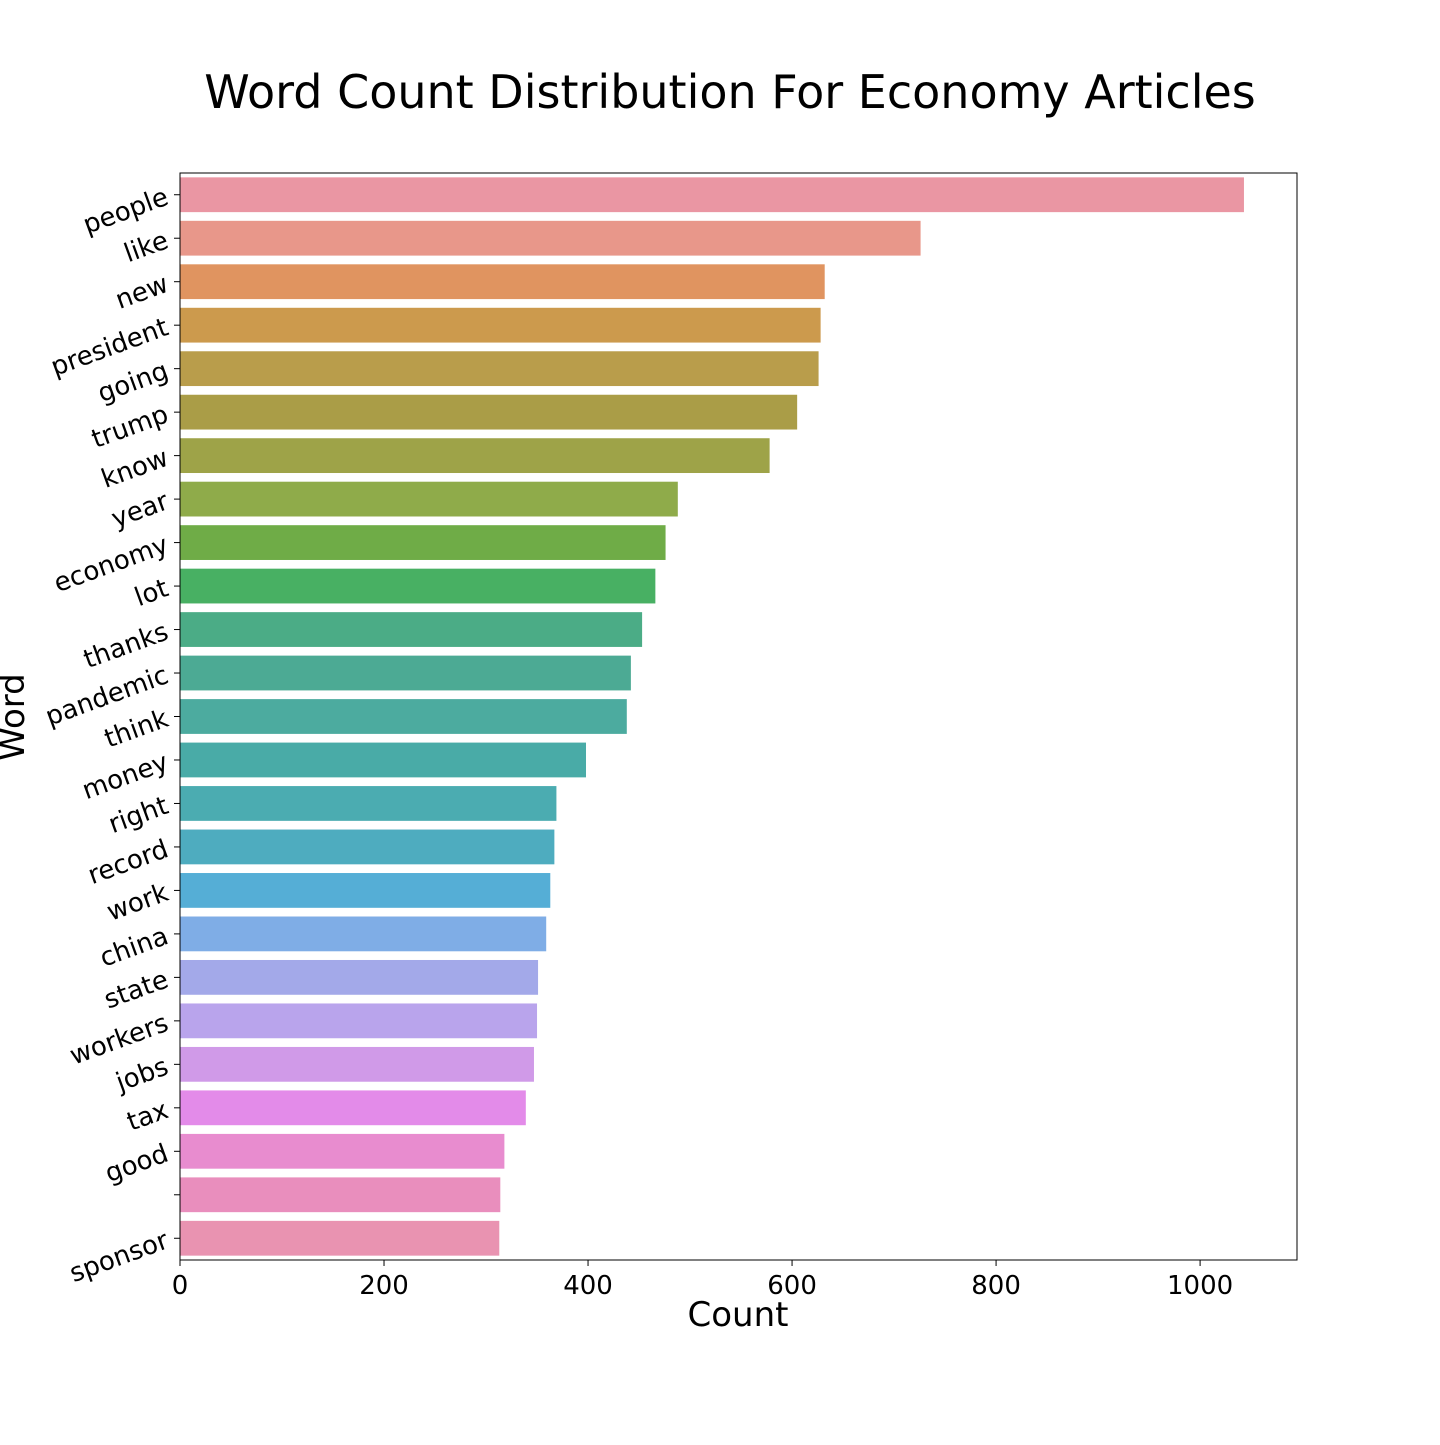  I want to click on bar-state, so click(359, 977).